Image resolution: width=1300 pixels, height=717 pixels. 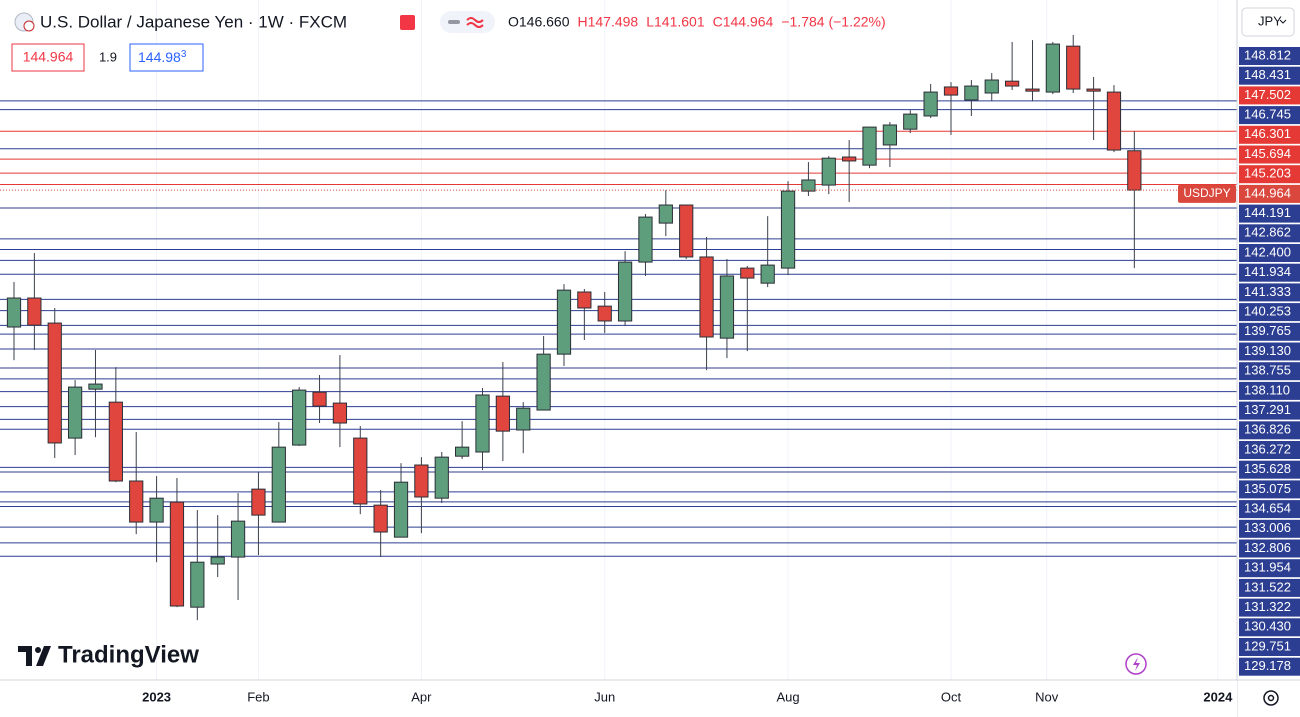 What do you see at coordinates (1267, 74) in the screenshot?
I see `level-label: 148.431` at bounding box center [1267, 74].